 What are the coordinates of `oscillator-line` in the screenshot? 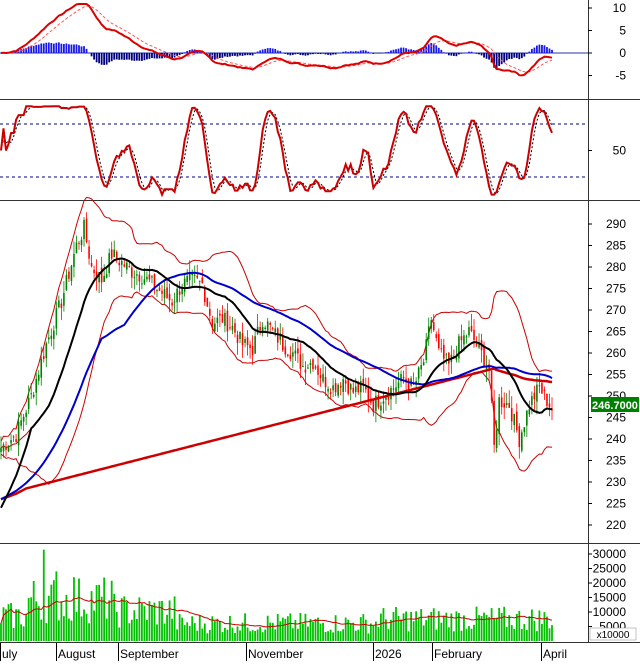 It's located at (276, 151).